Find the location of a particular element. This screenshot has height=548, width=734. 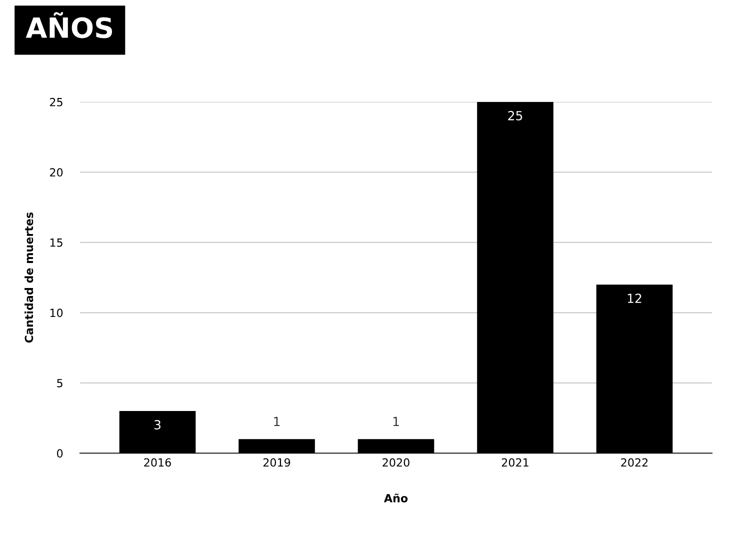

x-tick-label: 2022 is located at coordinates (634, 462).